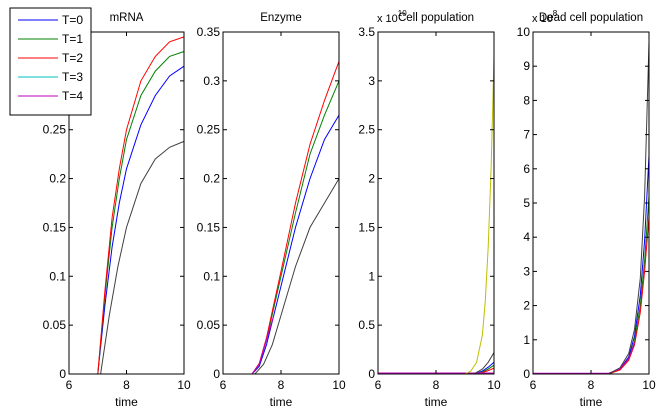  What do you see at coordinates (526, 237) in the screenshot?
I see `y-tick-label: 4` at bounding box center [526, 237].